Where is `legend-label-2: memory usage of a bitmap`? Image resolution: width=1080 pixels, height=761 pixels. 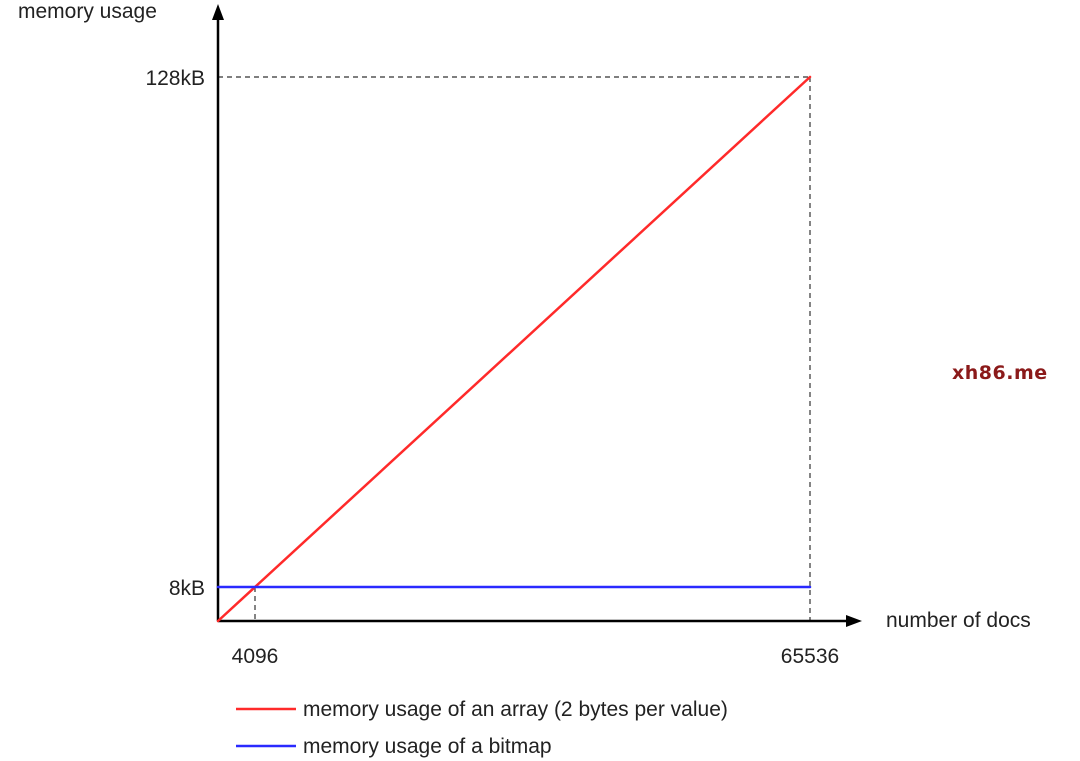
legend-label-2: memory usage of a bitmap is located at coordinates (427, 746).